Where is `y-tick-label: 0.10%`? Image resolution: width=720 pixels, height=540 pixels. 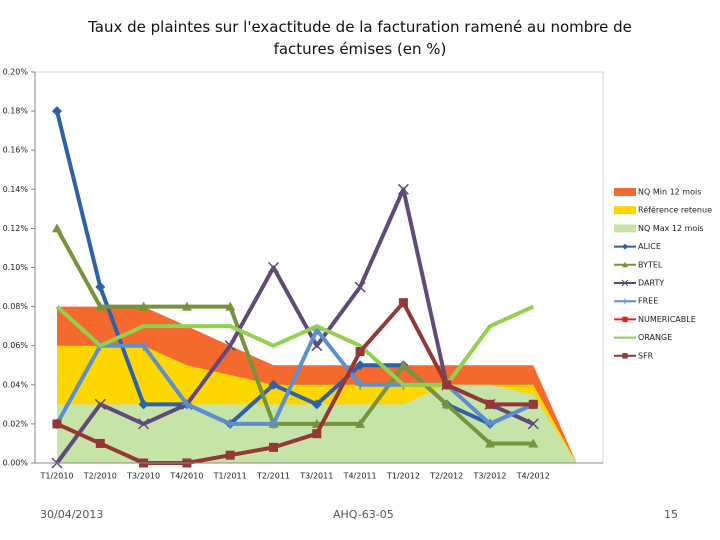 y-tick-label: 0.10% is located at coordinates (16, 267).